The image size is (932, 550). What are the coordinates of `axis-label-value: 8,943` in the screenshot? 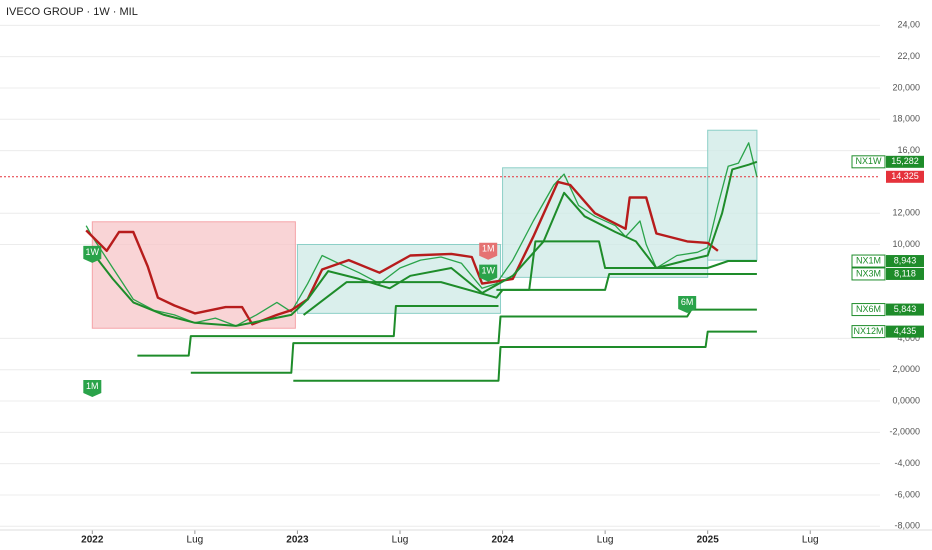 It's located at (905, 260).